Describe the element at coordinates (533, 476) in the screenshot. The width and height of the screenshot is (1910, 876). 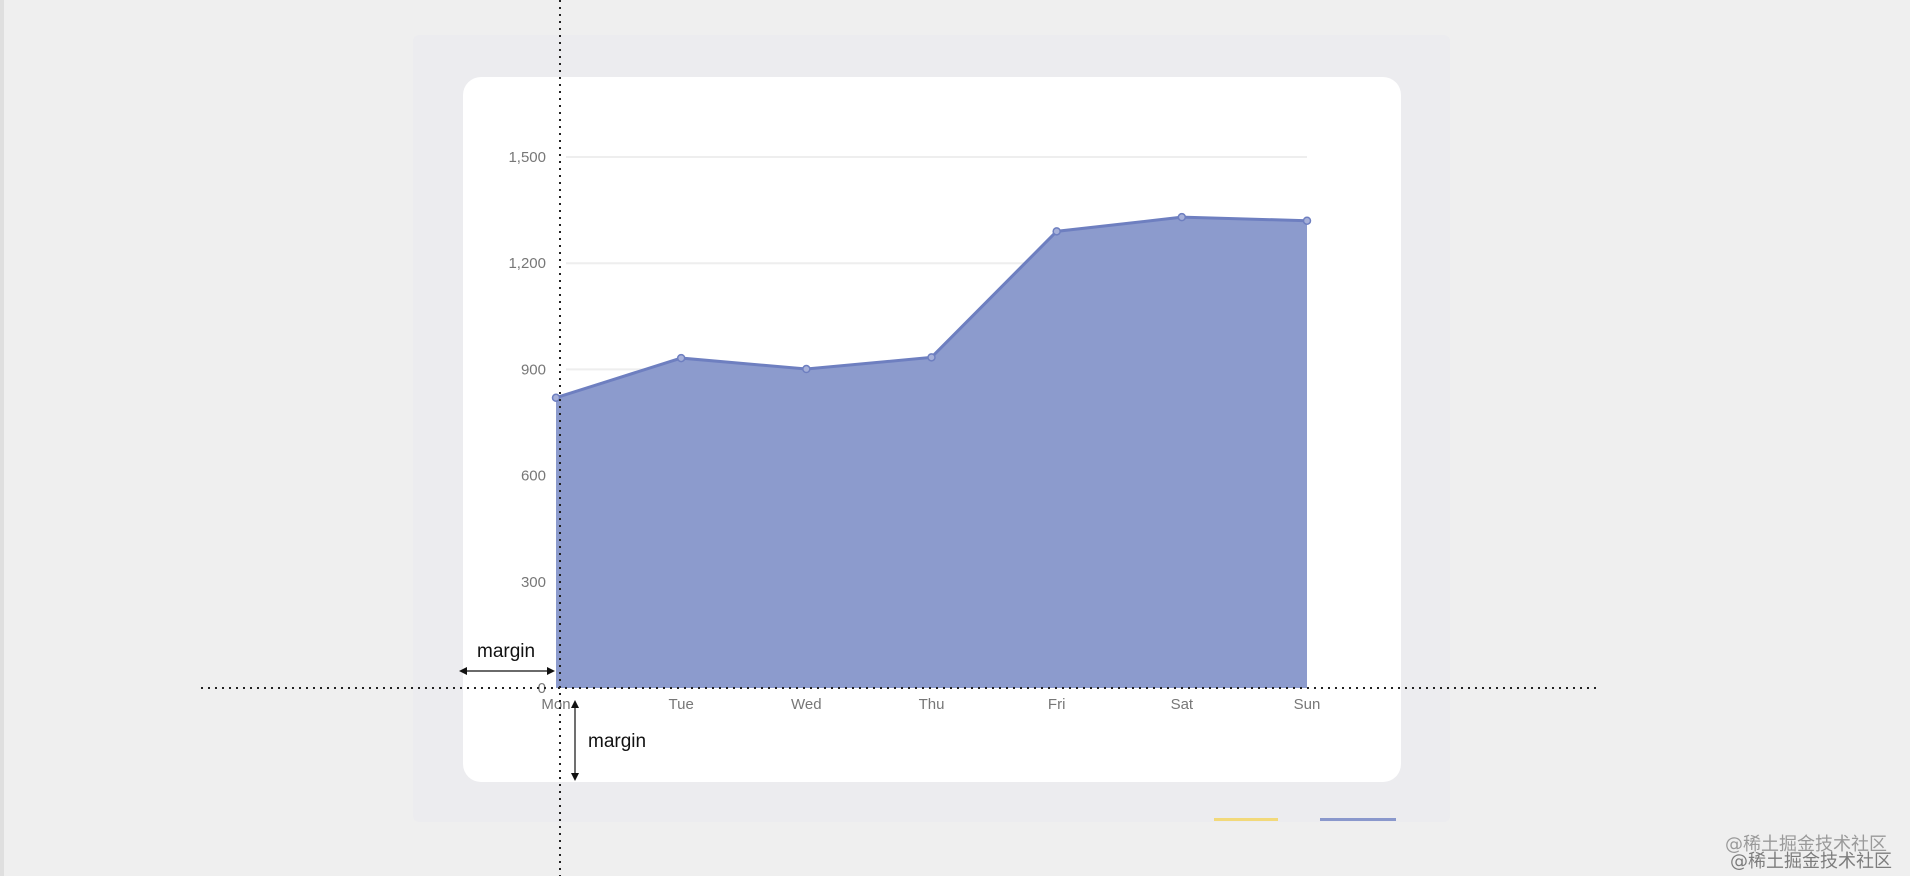
I see `y-tick-label: 600` at that location.